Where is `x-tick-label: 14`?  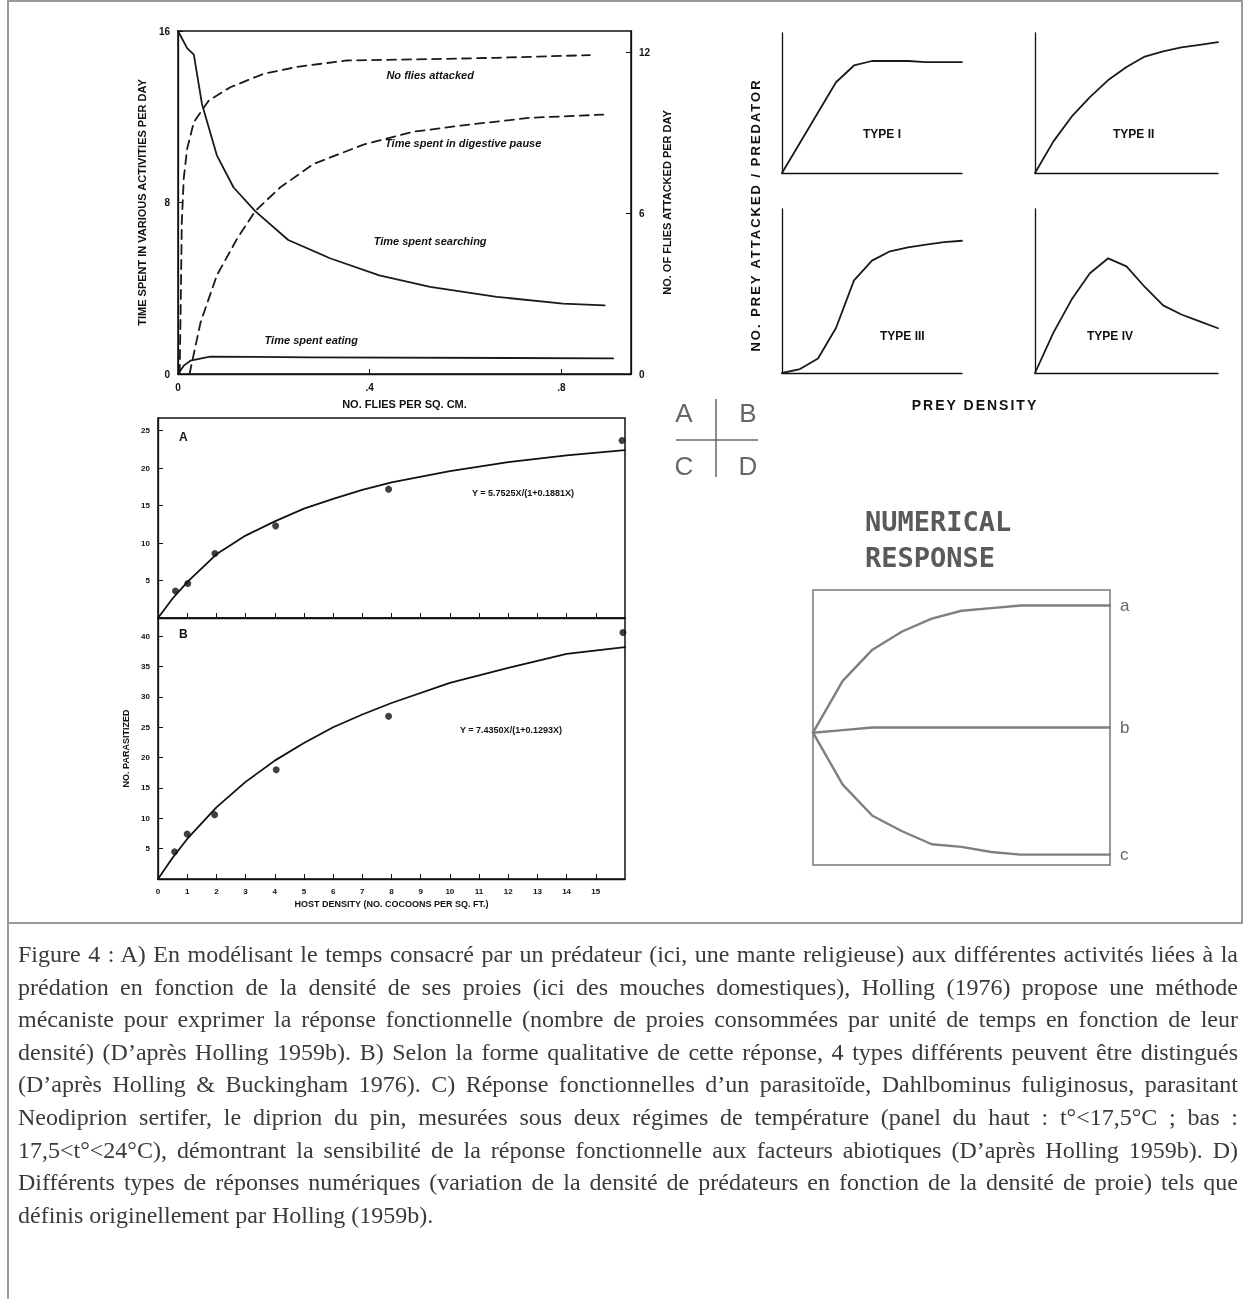
x-tick-label: 14 is located at coordinates (567, 891).